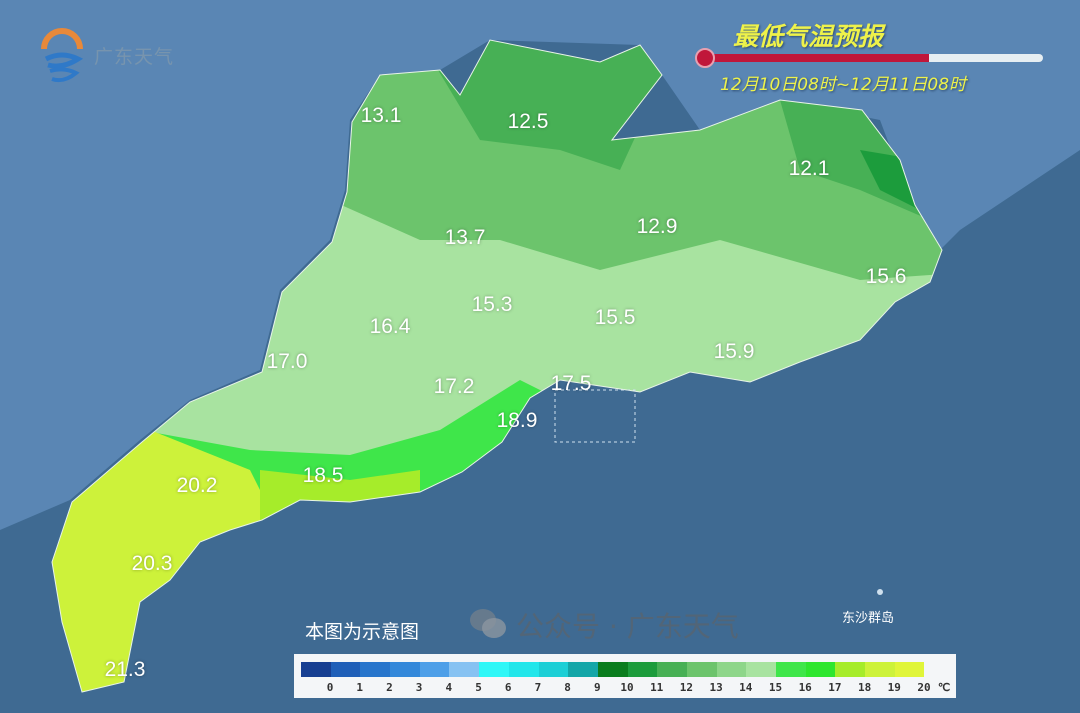  What do you see at coordinates (528, 121) in the screenshot?
I see `temperature-label: 12.5` at bounding box center [528, 121].